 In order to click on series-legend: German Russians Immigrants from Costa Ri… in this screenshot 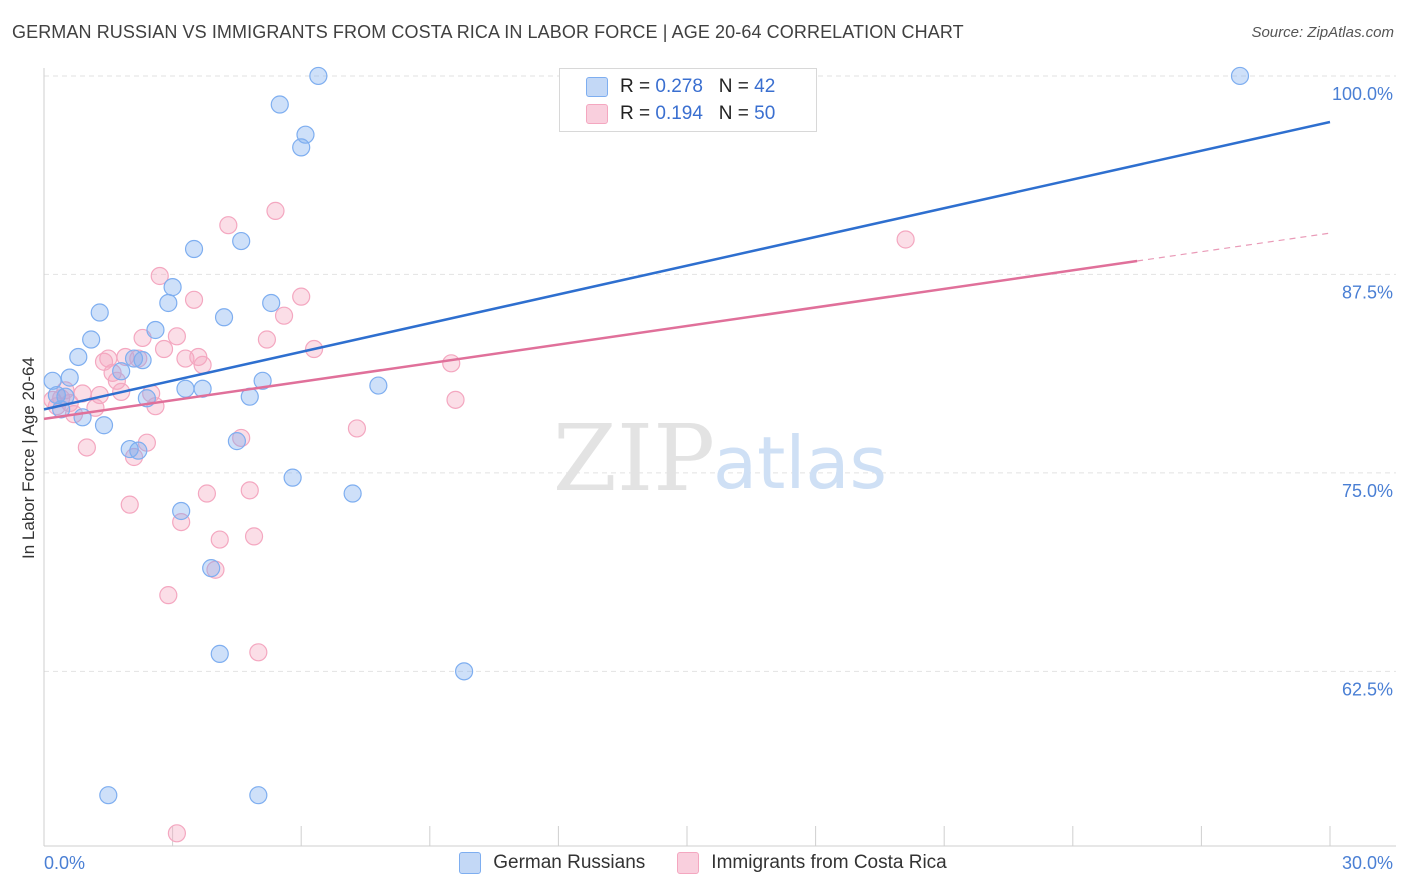, I will do `click(703, 863)`.